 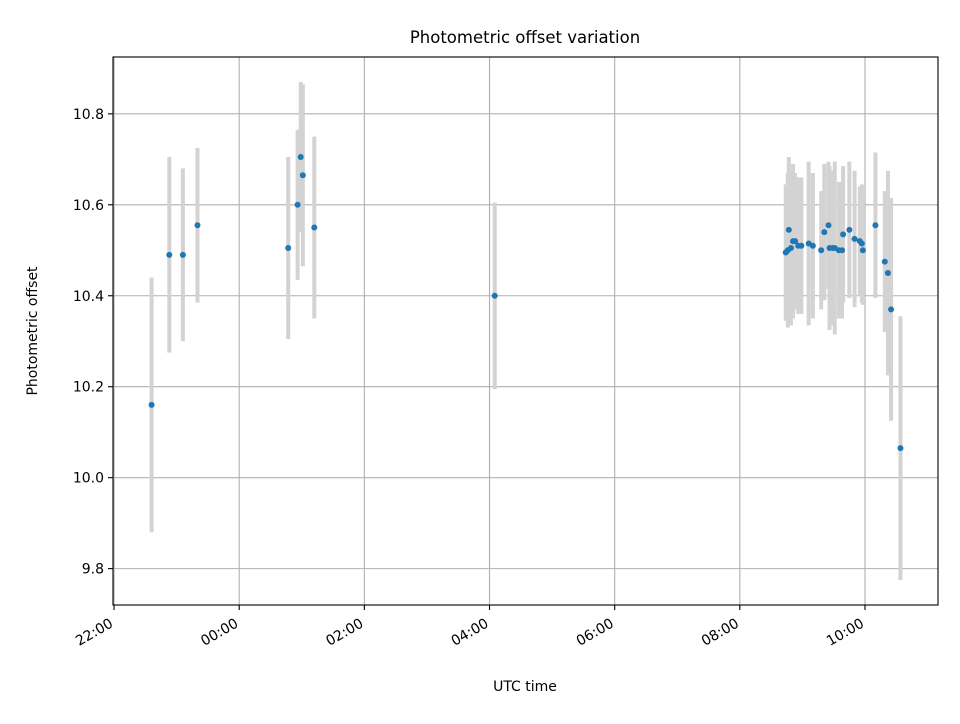 I want to click on y-tick-label: 10.8, so click(x=88, y=115).